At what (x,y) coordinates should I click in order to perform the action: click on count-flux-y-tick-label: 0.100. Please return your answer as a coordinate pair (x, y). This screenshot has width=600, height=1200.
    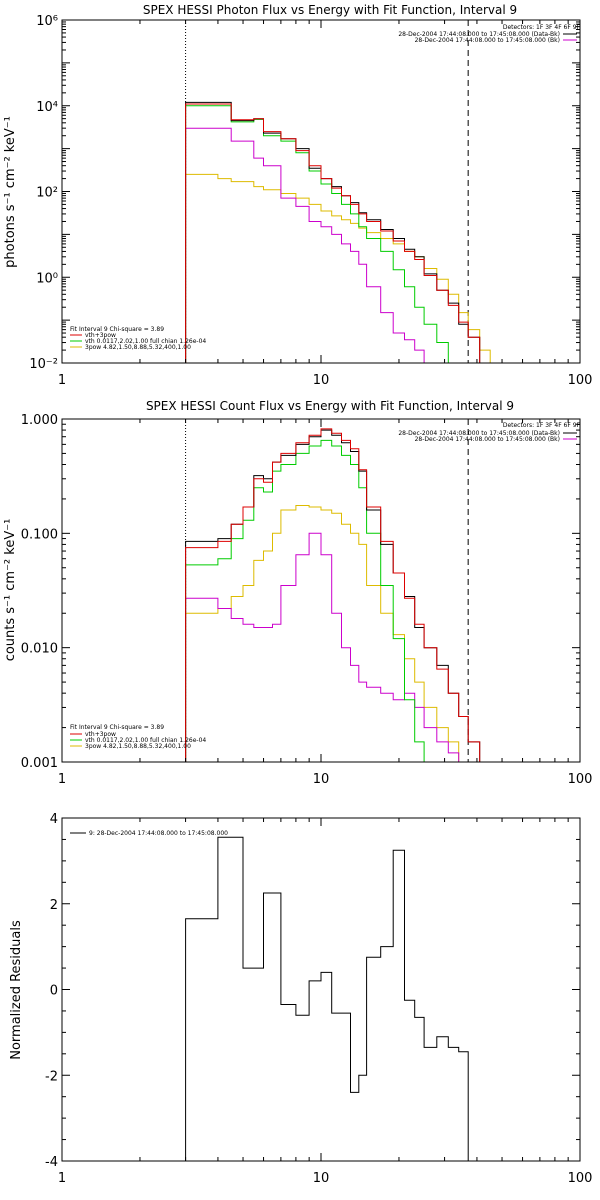
    Looking at the image, I should click on (39, 534).